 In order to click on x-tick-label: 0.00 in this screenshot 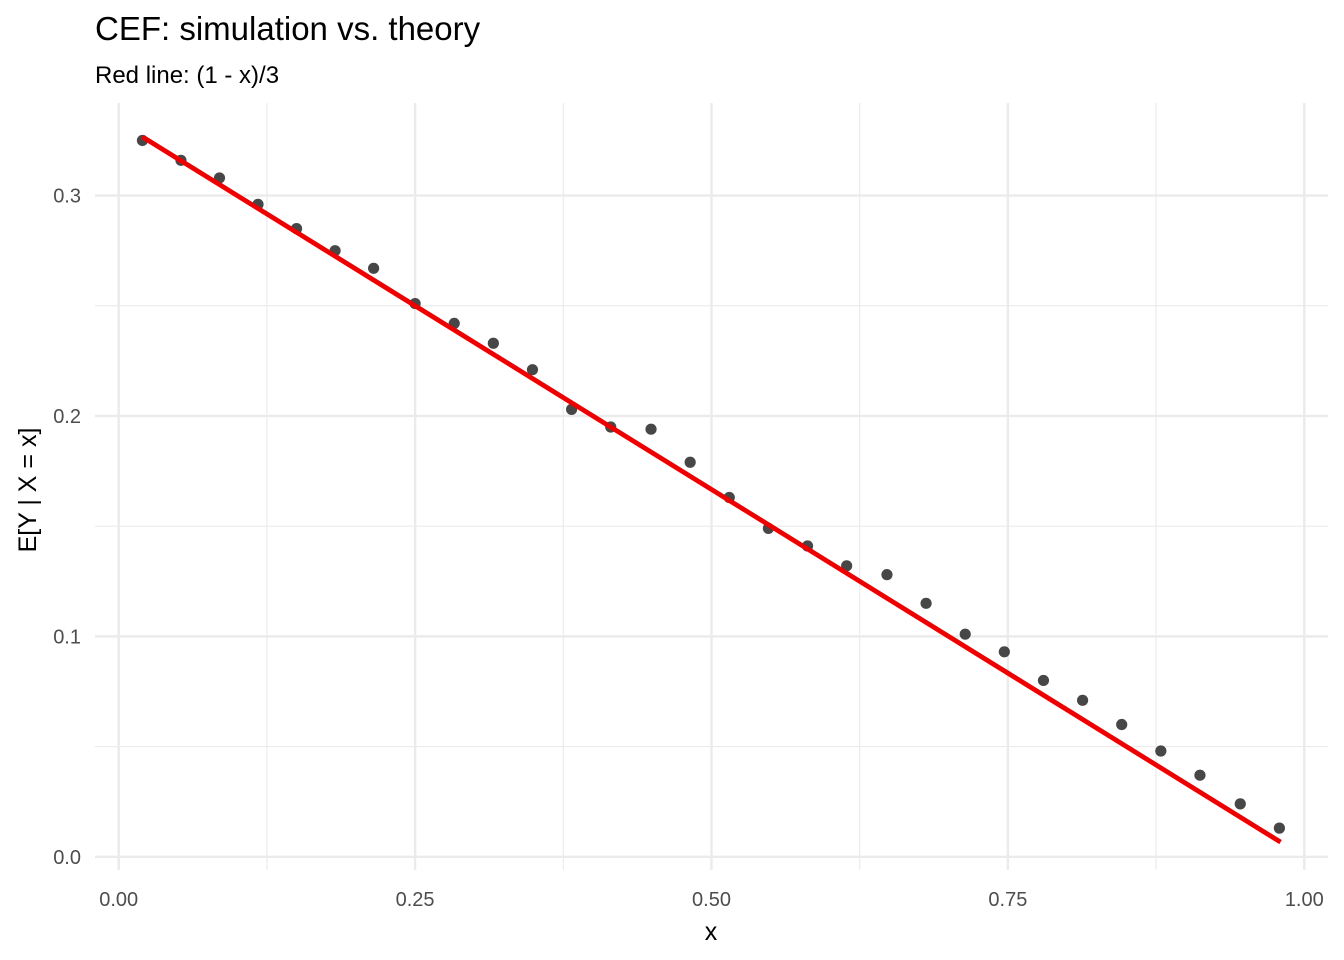, I will do `click(118, 900)`.